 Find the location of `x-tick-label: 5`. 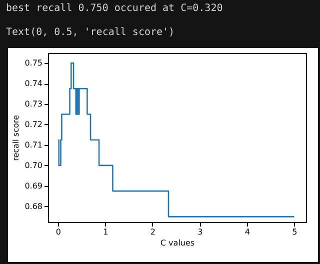

x-tick-label: 5 is located at coordinates (295, 232).